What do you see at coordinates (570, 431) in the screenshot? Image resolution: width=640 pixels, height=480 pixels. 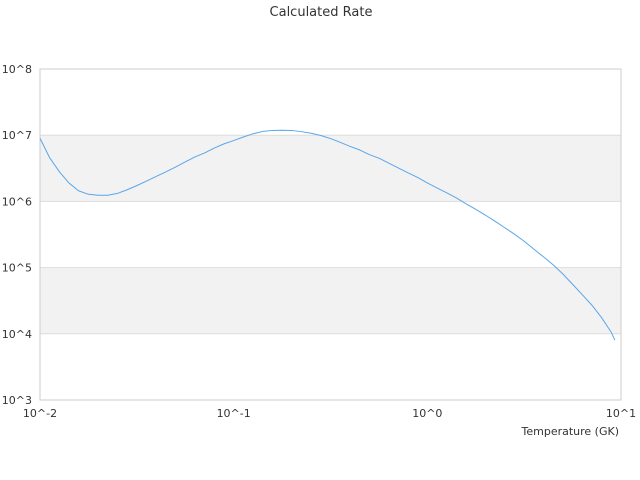 I see `x-axis-label: Temperature (GK)` at bounding box center [570, 431].